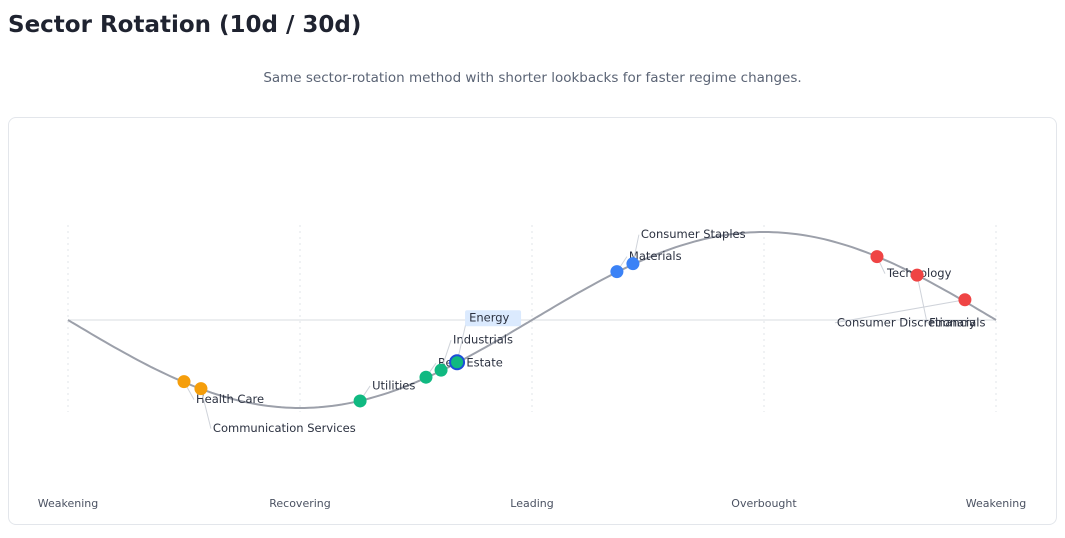 The image size is (1065, 538). I want to click on x-tick-label: Recovering, so click(300, 503).